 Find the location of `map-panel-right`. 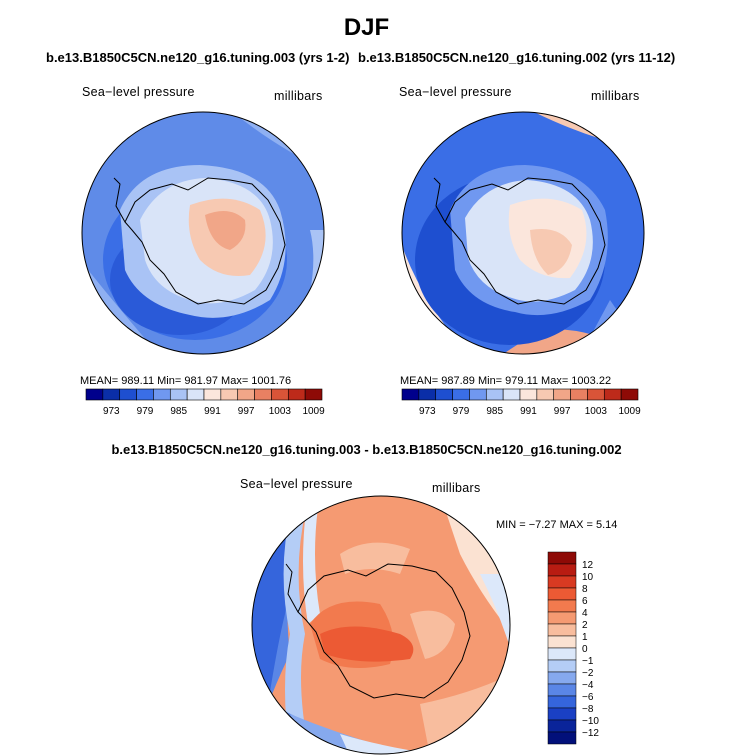

map-panel-right is located at coordinates (523, 233).